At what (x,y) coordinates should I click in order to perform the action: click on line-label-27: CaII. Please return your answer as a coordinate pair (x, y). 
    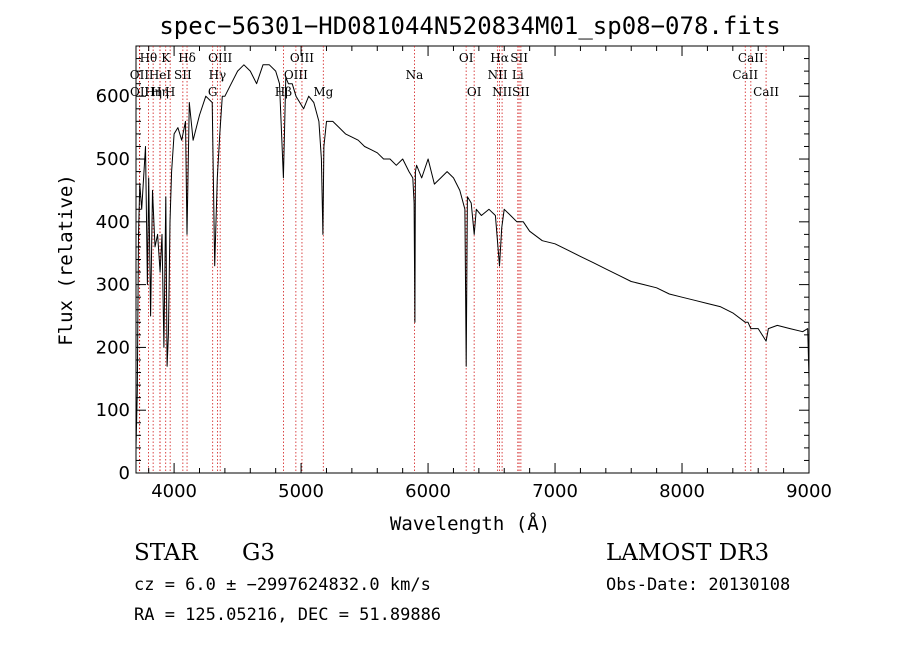
    Looking at the image, I should click on (745, 75).